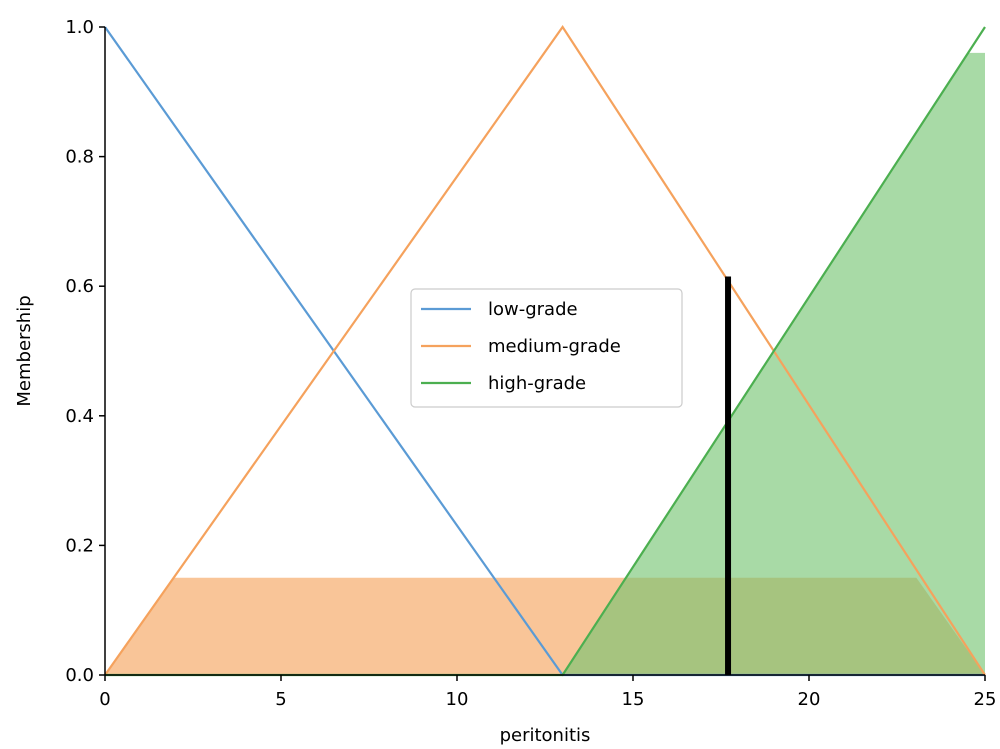  What do you see at coordinates (545, 735) in the screenshot?
I see `x-axis-label: peritonitis` at bounding box center [545, 735].